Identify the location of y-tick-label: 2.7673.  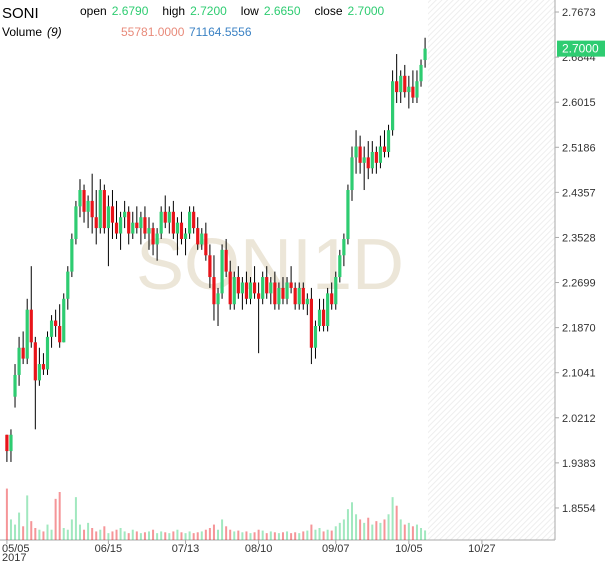
(579, 13).